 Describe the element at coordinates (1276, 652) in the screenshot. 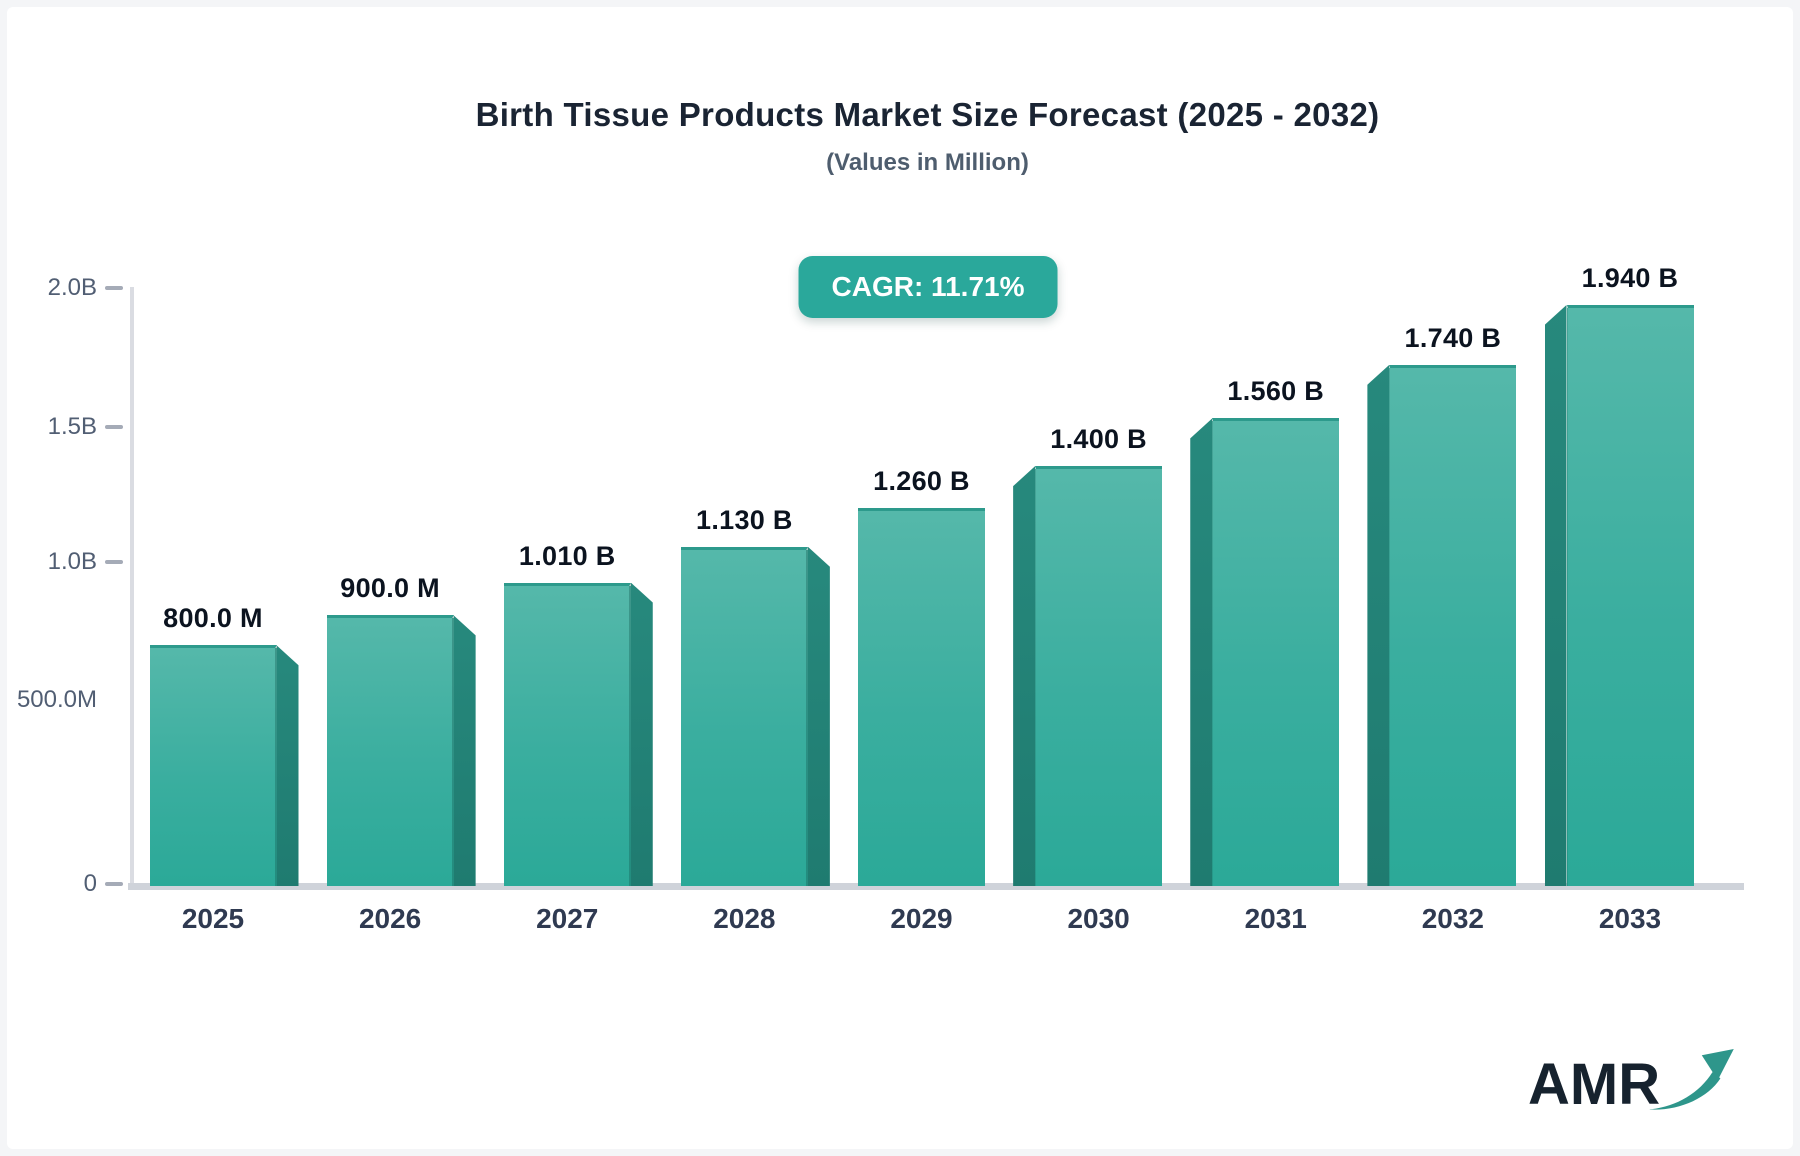

I see `bar-2031` at that location.